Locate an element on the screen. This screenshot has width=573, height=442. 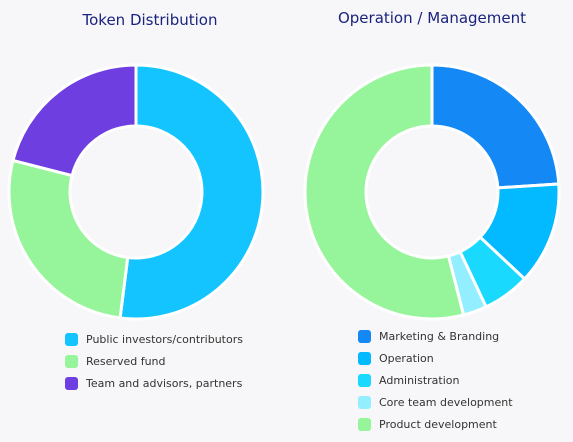
legend-item-reserved-fund: Reserved fund is located at coordinates (154, 361).